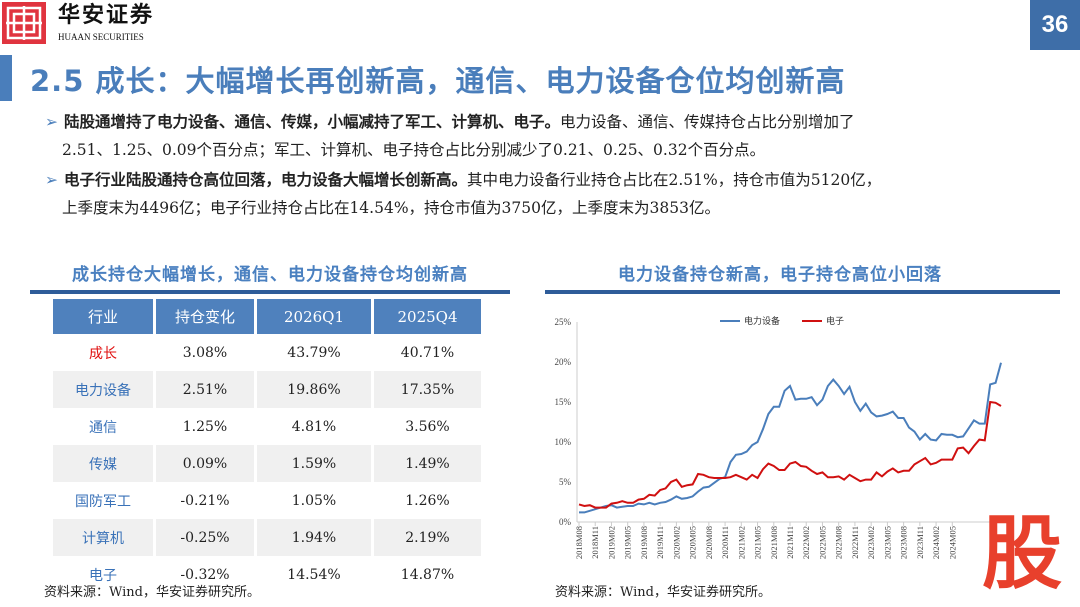  I want to click on legend-label: 电子, so click(835, 321).